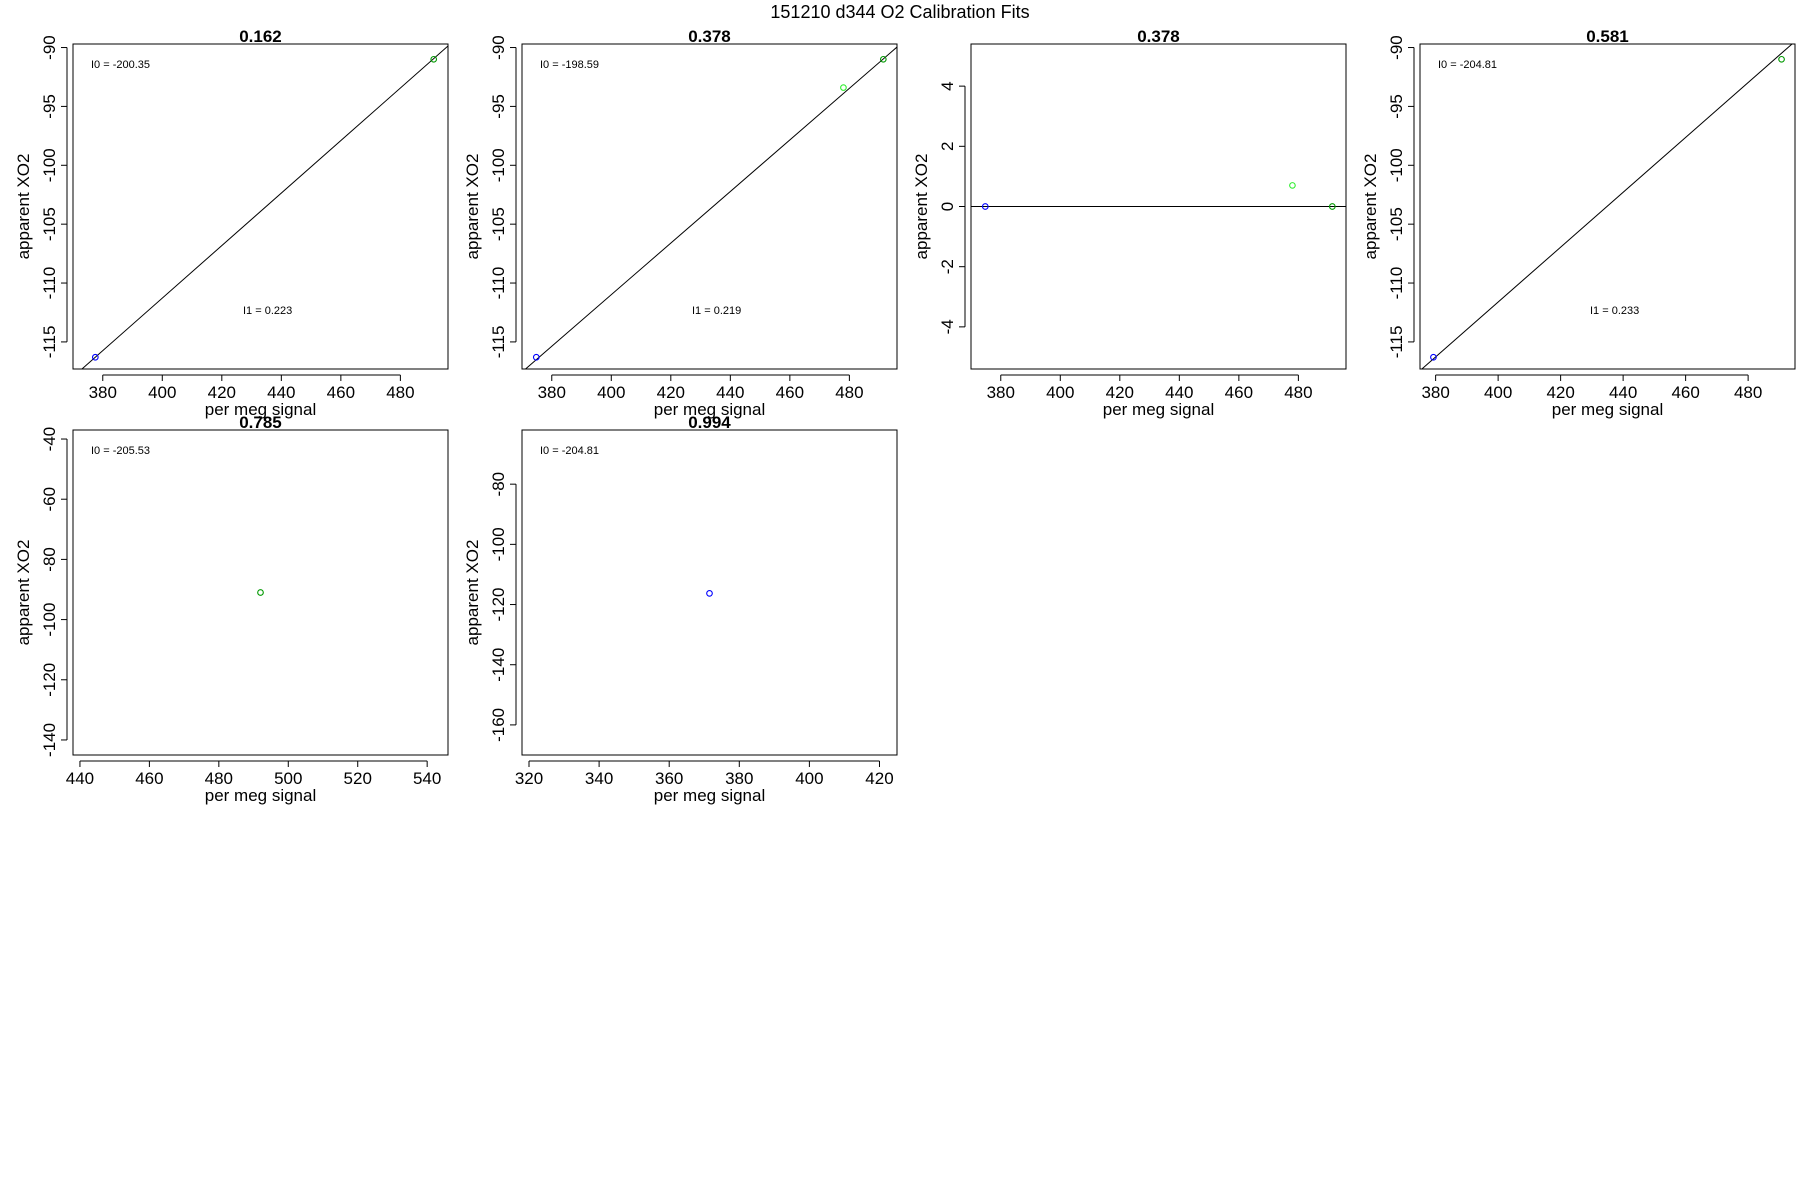 The width and height of the screenshot is (1800, 1200). Describe the element at coordinates (288, 778) in the screenshot. I see `x-tick-label: 500` at that location.